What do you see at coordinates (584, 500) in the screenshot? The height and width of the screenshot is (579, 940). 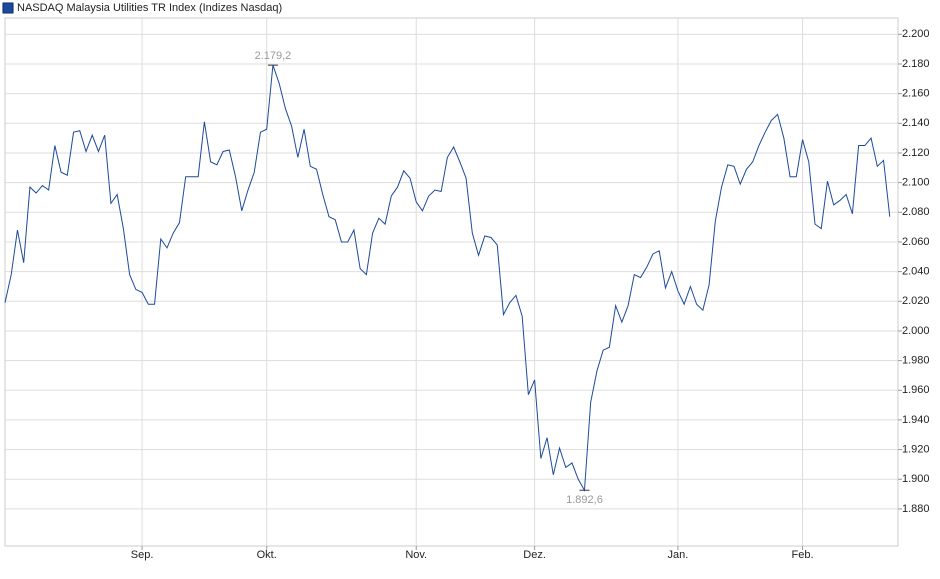 I see `extreme-label: 1.892,6` at bounding box center [584, 500].